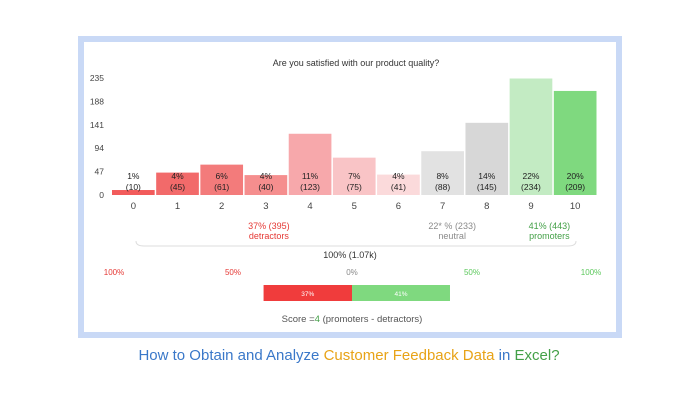 Image resolution: width=698 pixels, height=400 pixels. I want to click on bar-count-label-9: (234), so click(531, 187).